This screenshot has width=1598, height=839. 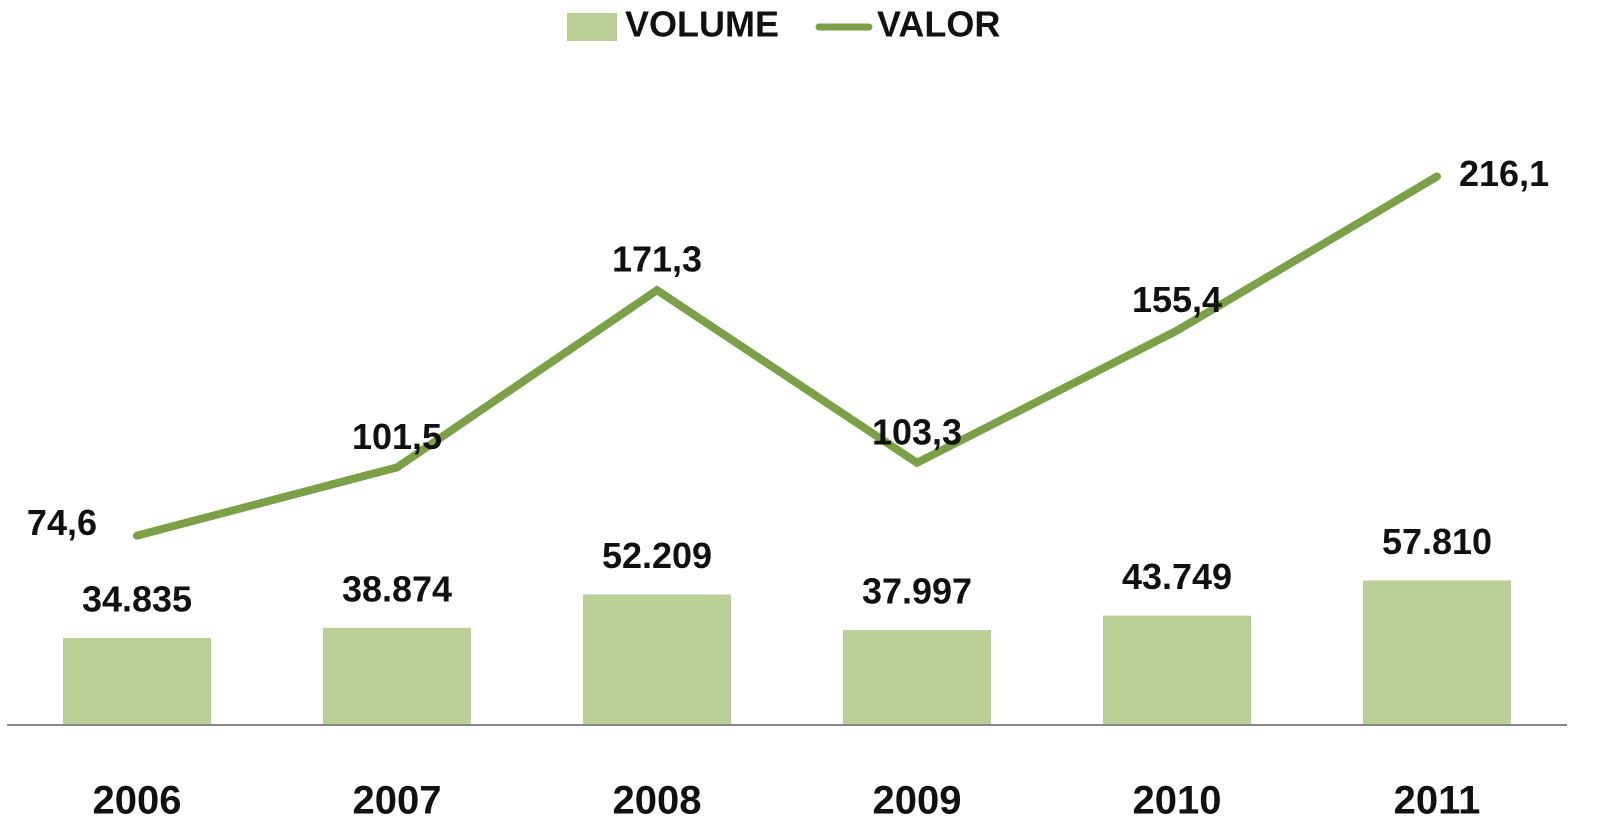 What do you see at coordinates (1504, 173) in the screenshot?
I see `line-value-label: 216,1` at bounding box center [1504, 173].